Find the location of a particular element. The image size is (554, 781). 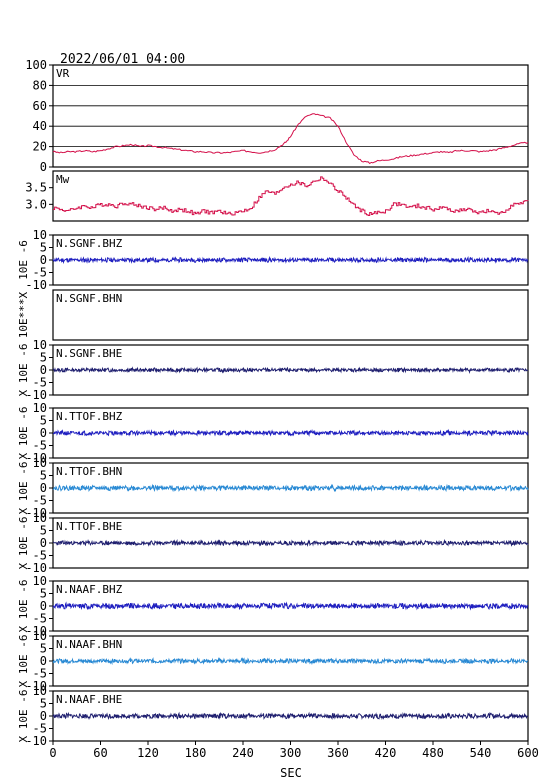

y-tick-label: 3.0 is located at coordinates (36, 204).